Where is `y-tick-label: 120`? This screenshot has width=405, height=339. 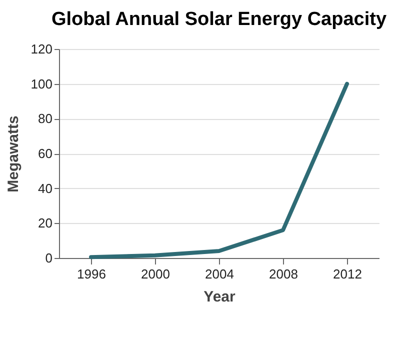
y-tick-label: 120 is located at coordinates (41, 49).